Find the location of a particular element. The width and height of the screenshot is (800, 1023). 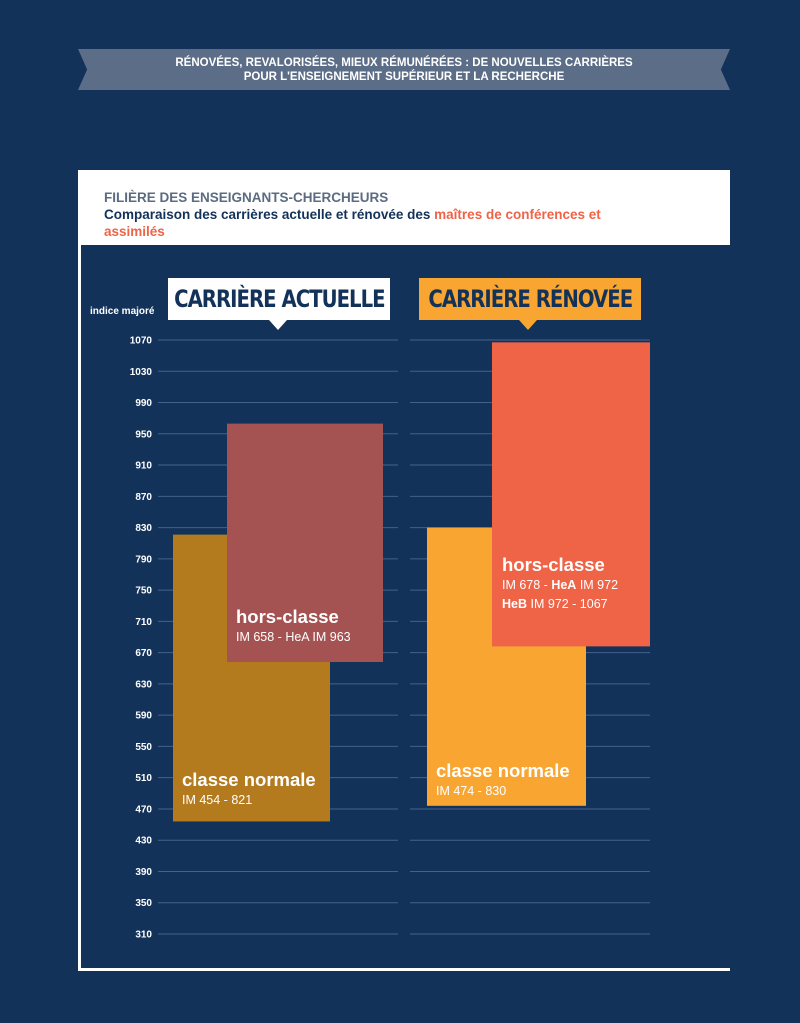

label-detail-1-part-c: IM 972 is located at coordinates (597, 585).